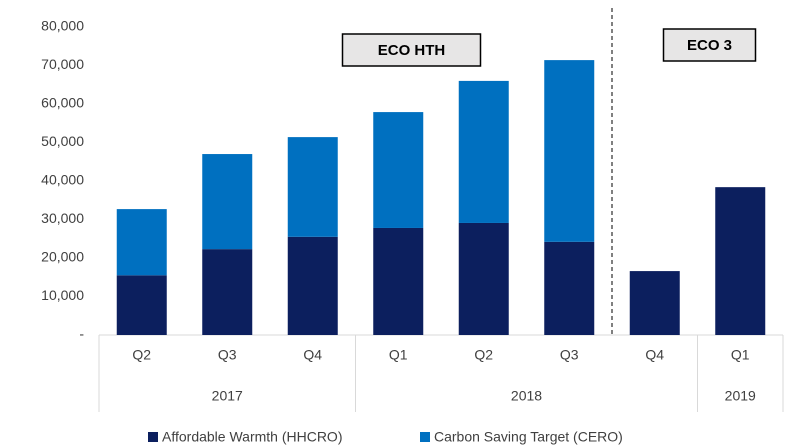  I want to click on y-tick-label: 40,000, so click(62, 180).